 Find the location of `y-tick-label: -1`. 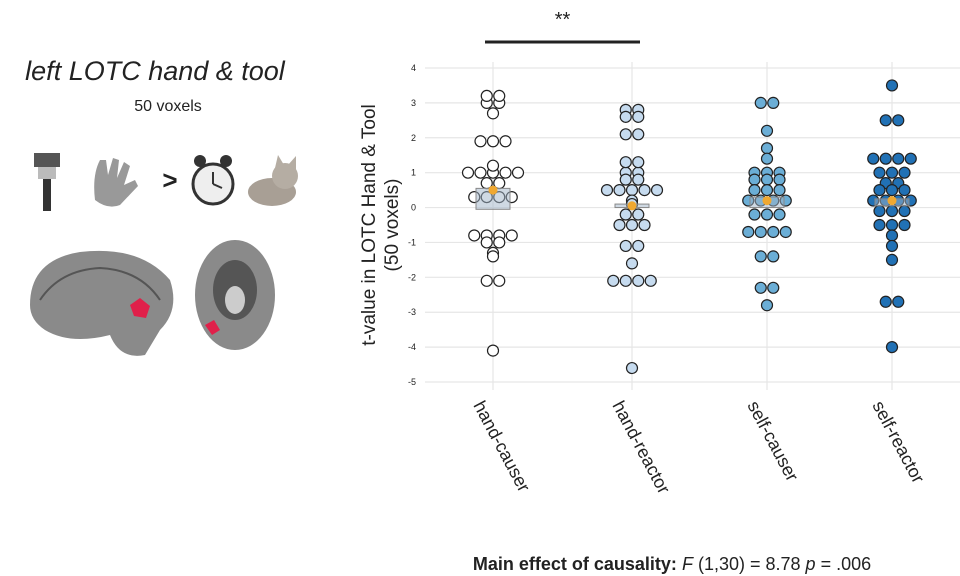

y-tick-label: -1 is located at coordinates (412, 242).